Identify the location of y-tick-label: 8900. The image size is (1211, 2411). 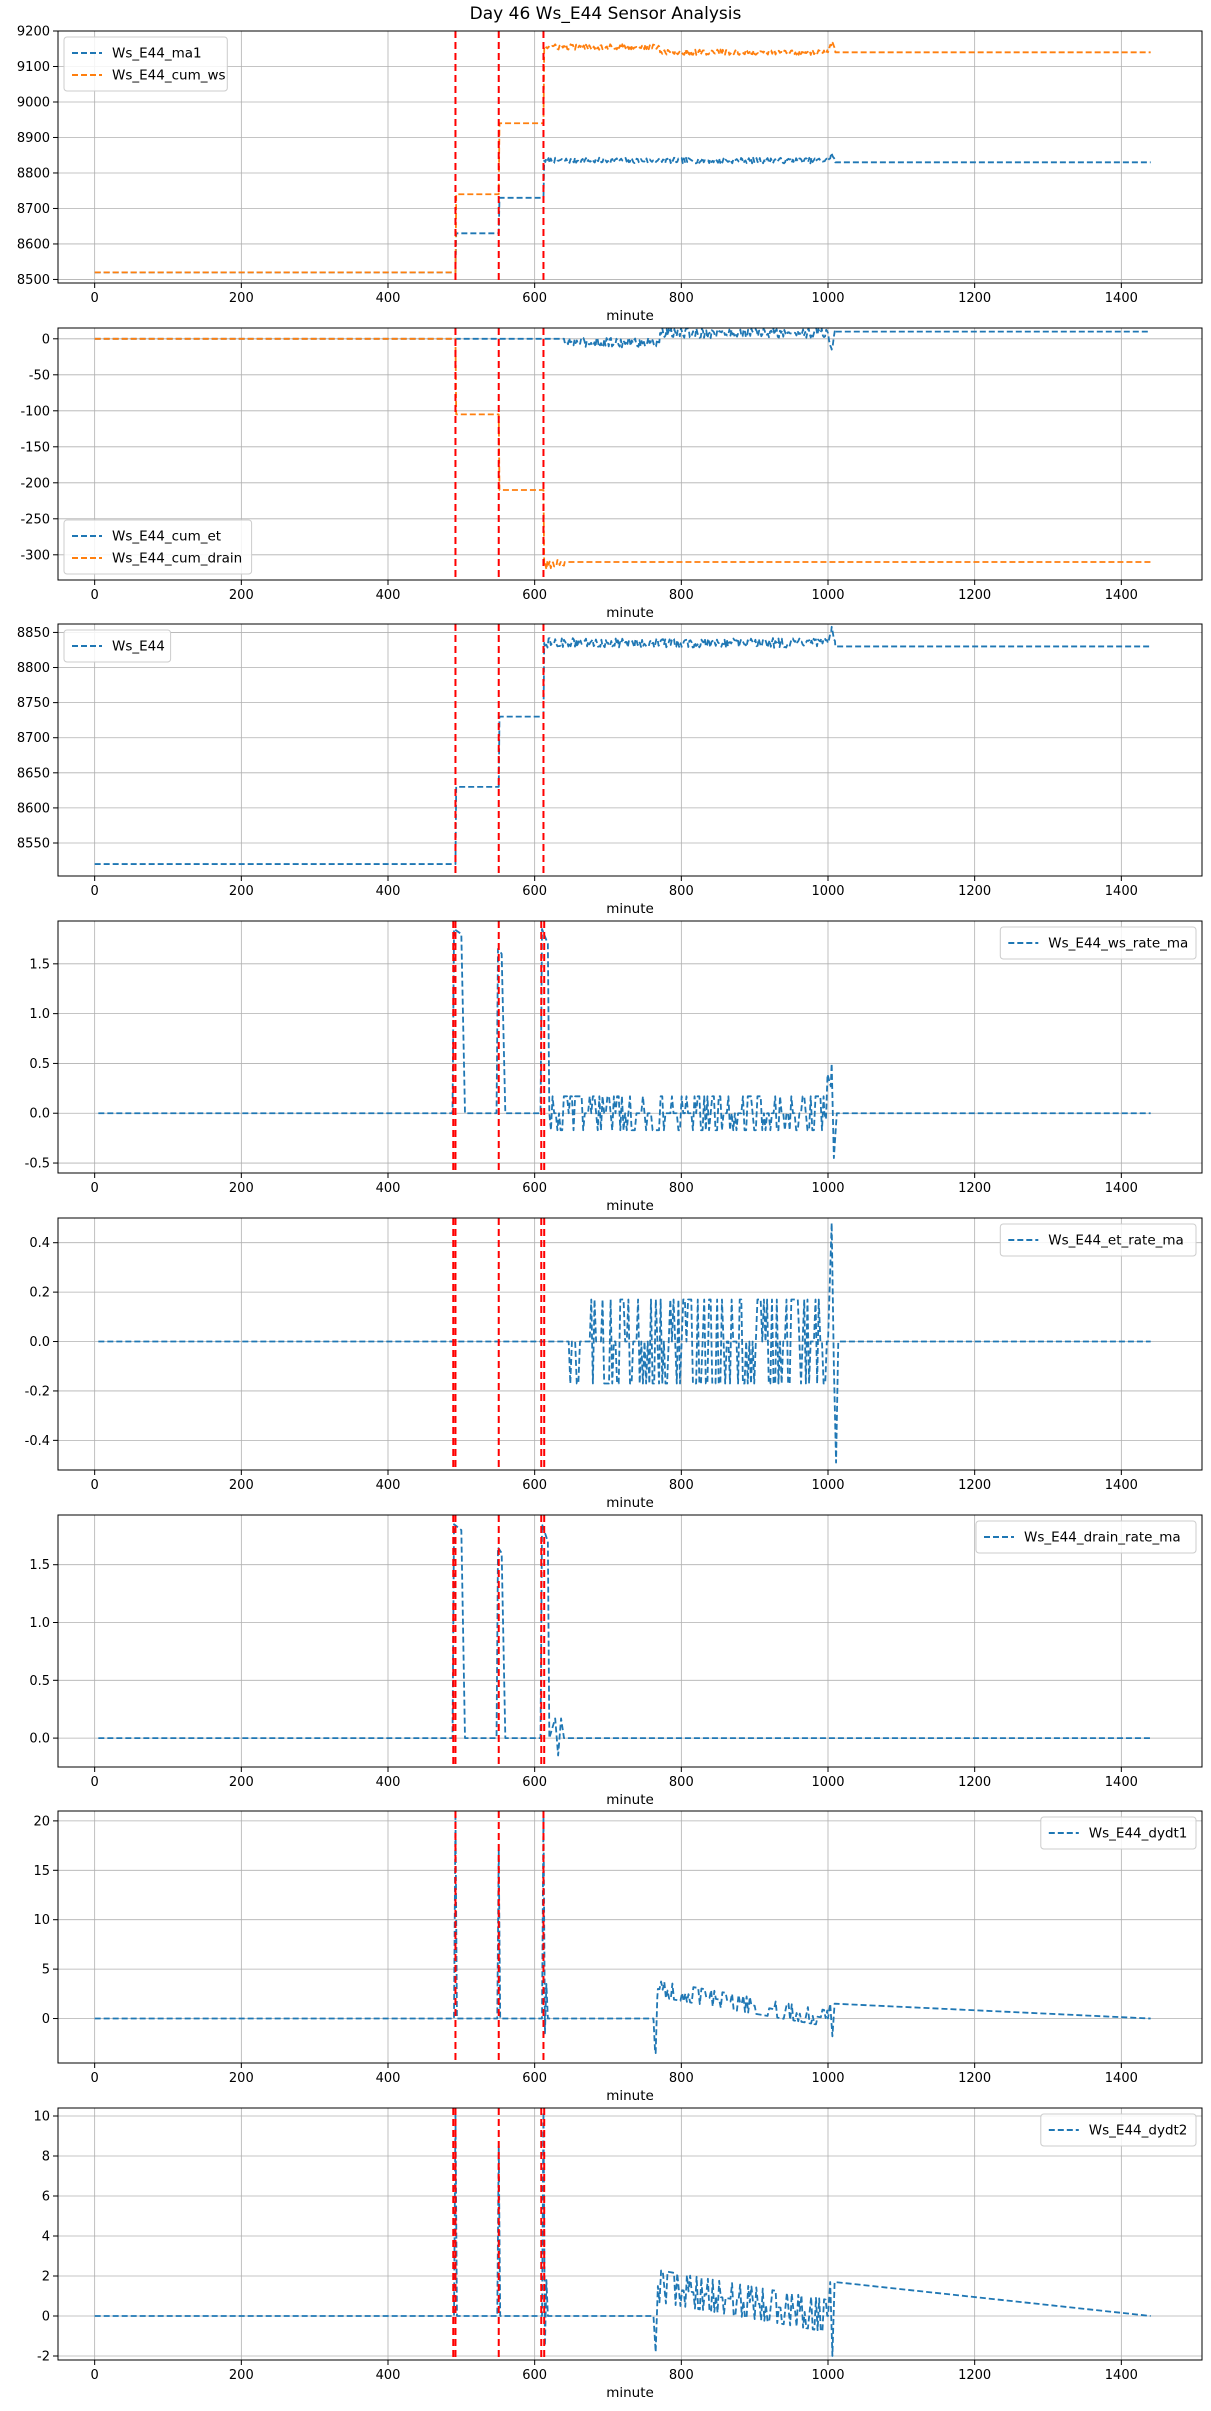
(33, 138).